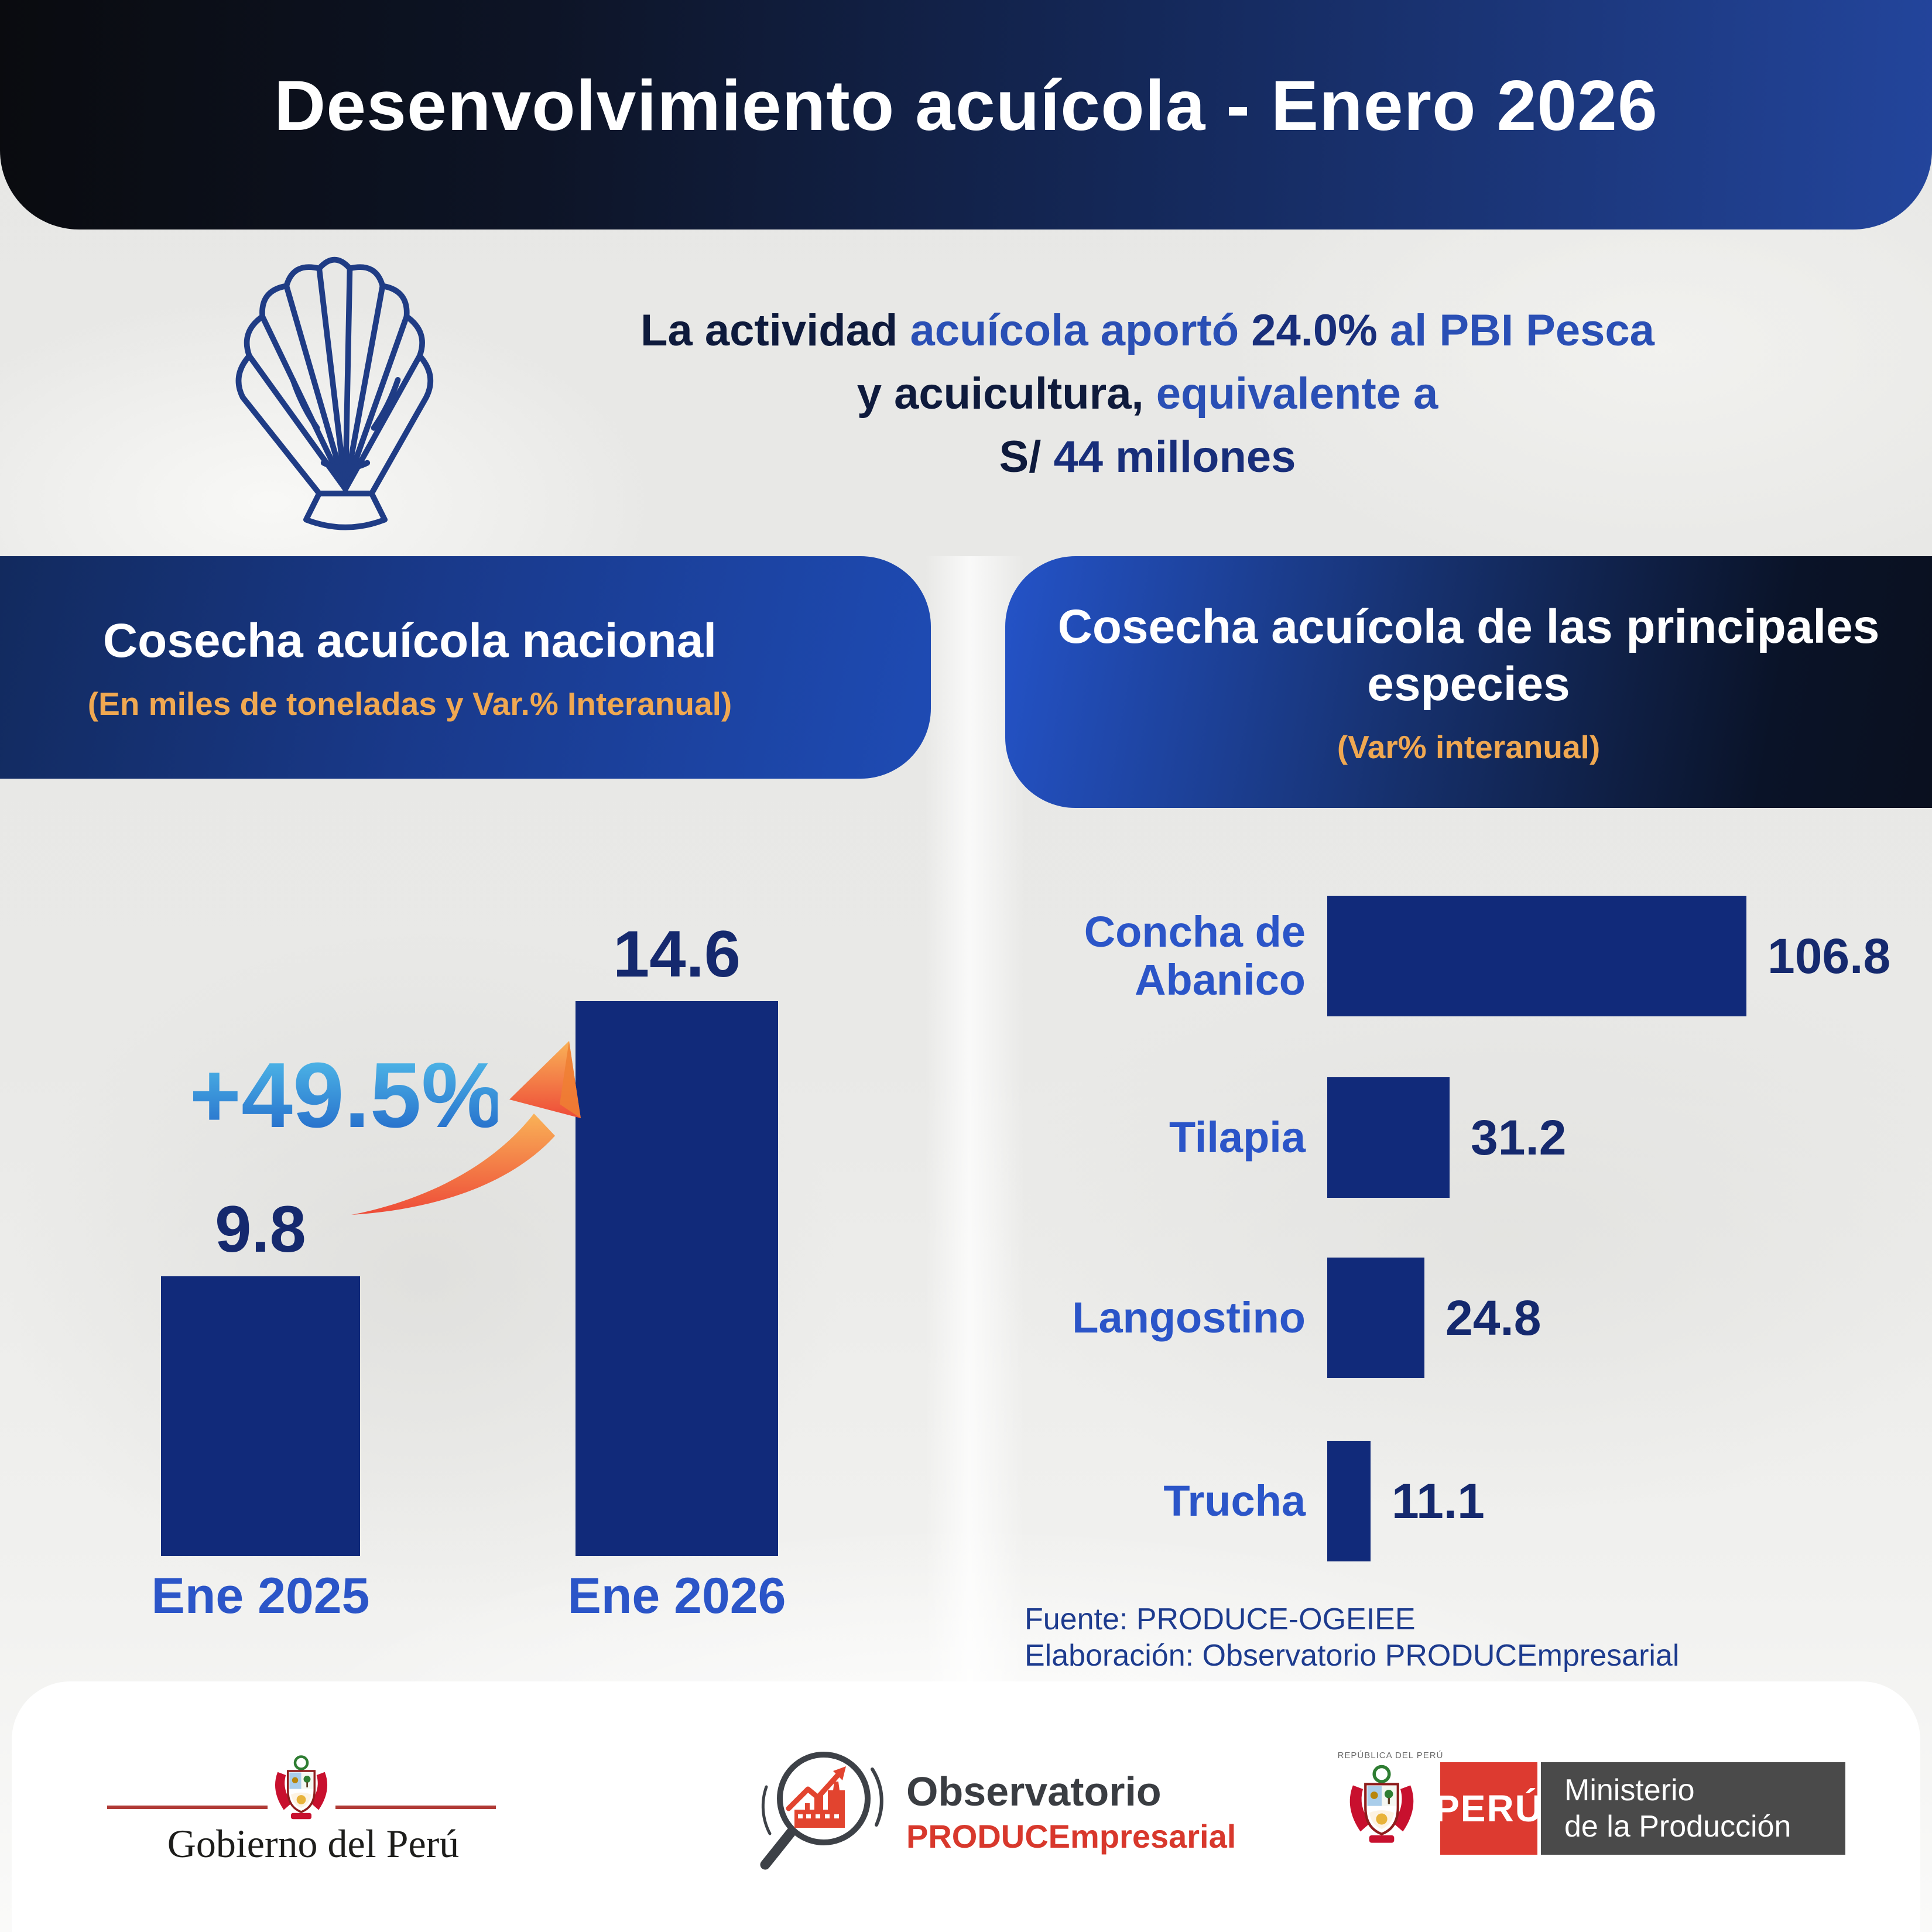 The height and width of the screenshot is (1932, 1932). I want to click on species-bar-tilapia, so click(1388, 1137).